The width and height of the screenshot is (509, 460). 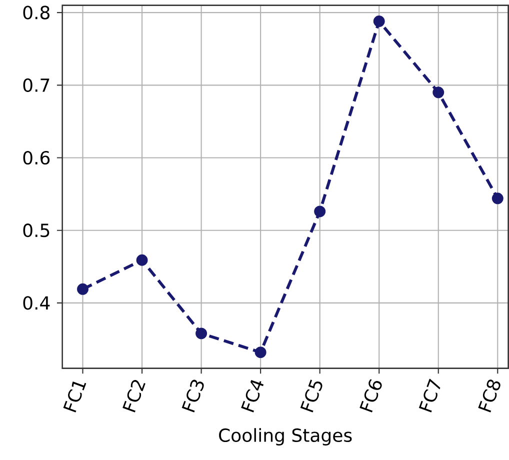 I want to click on y-tick-label: 0.5, so click(x=36, y=231).